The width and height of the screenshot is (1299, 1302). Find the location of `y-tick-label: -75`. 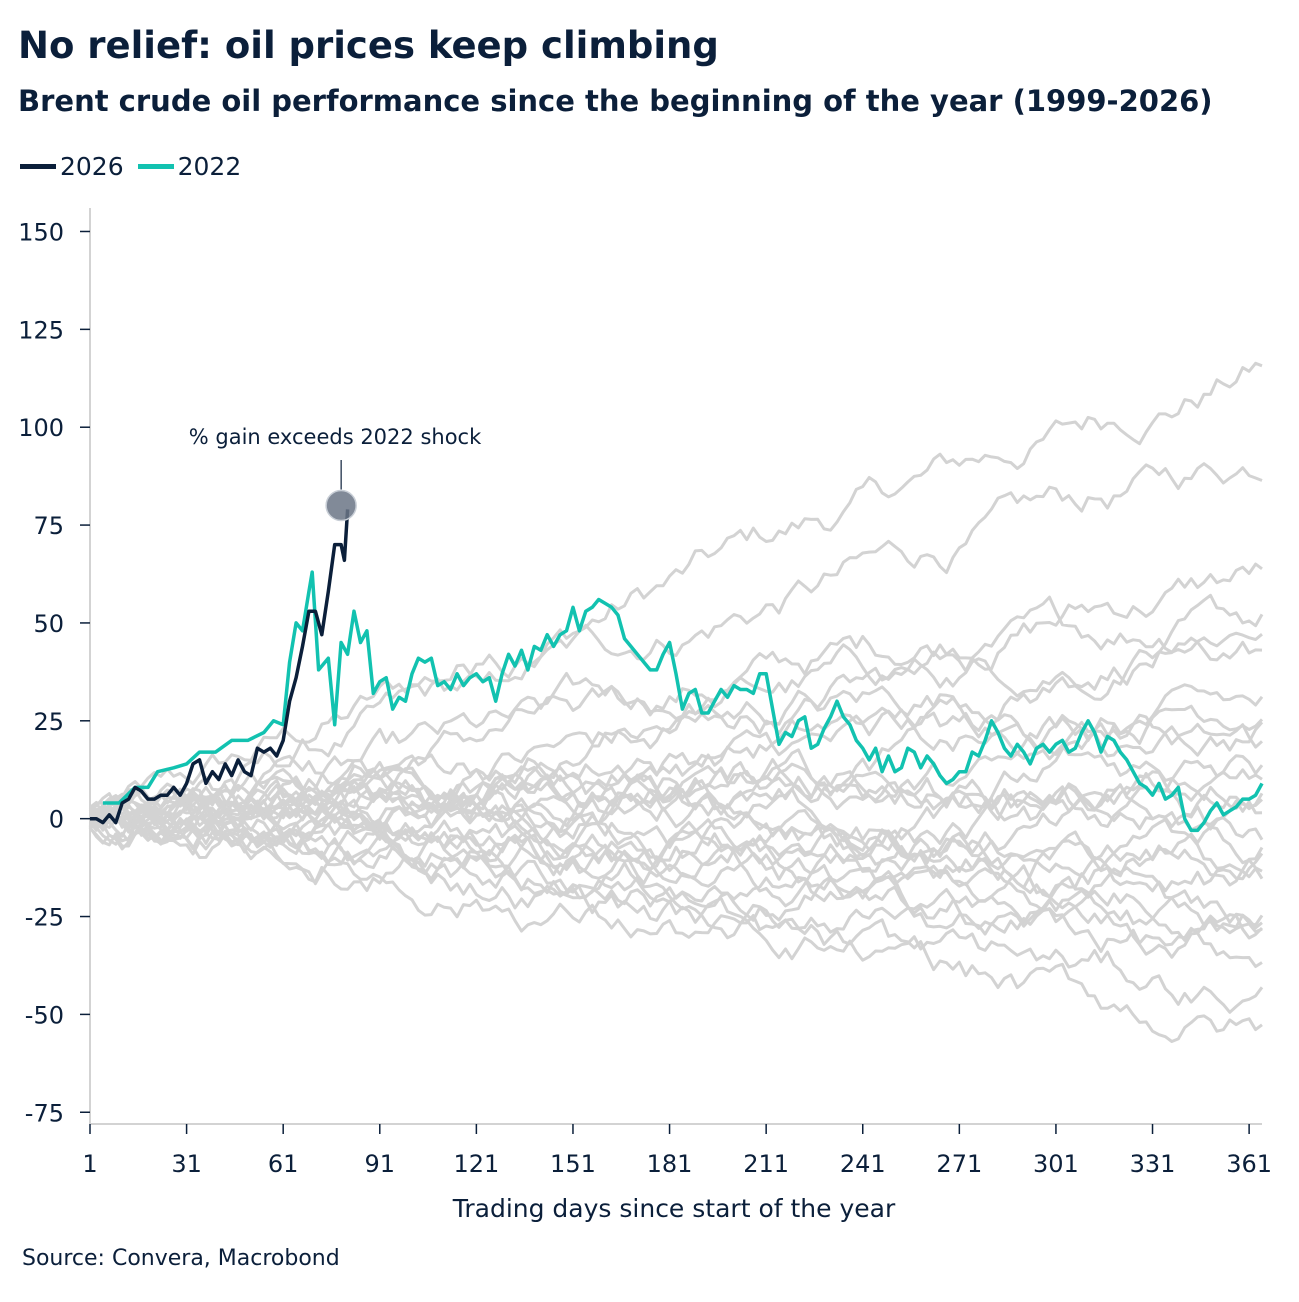

y-tick-label: -75 is located at coordinates (44, 1113).